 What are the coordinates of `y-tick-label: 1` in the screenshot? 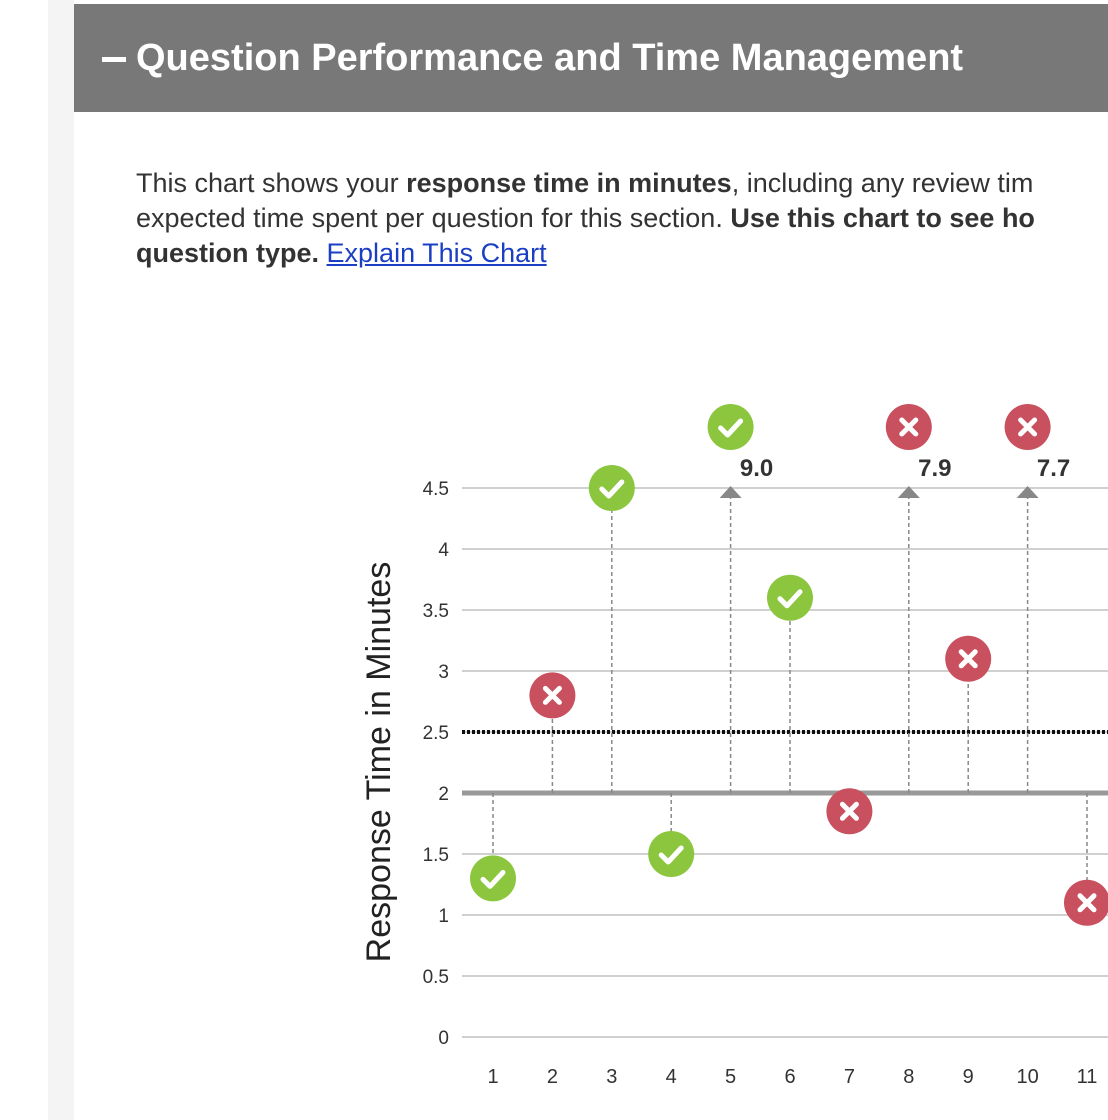 It's located at (443, 916).